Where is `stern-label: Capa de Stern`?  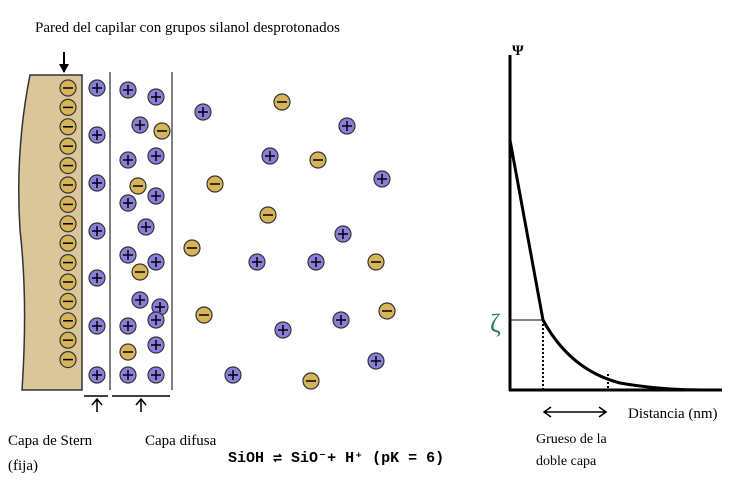 stern-label: Capa de Stern is located at coordinates (50, 441).